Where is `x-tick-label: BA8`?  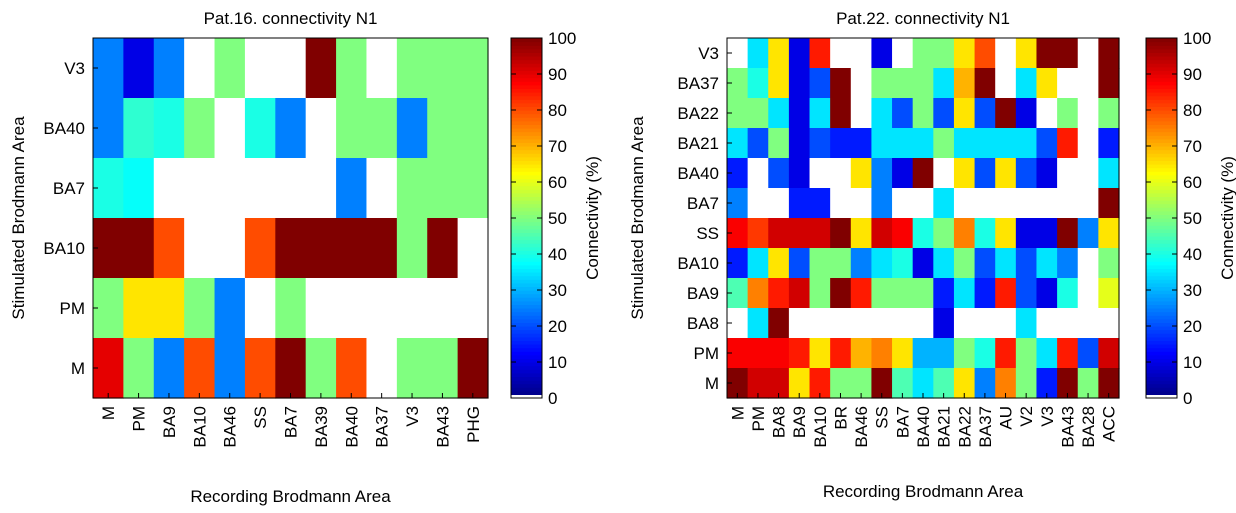
x-tick-label: BA8 is located at coordinates (779, 422).